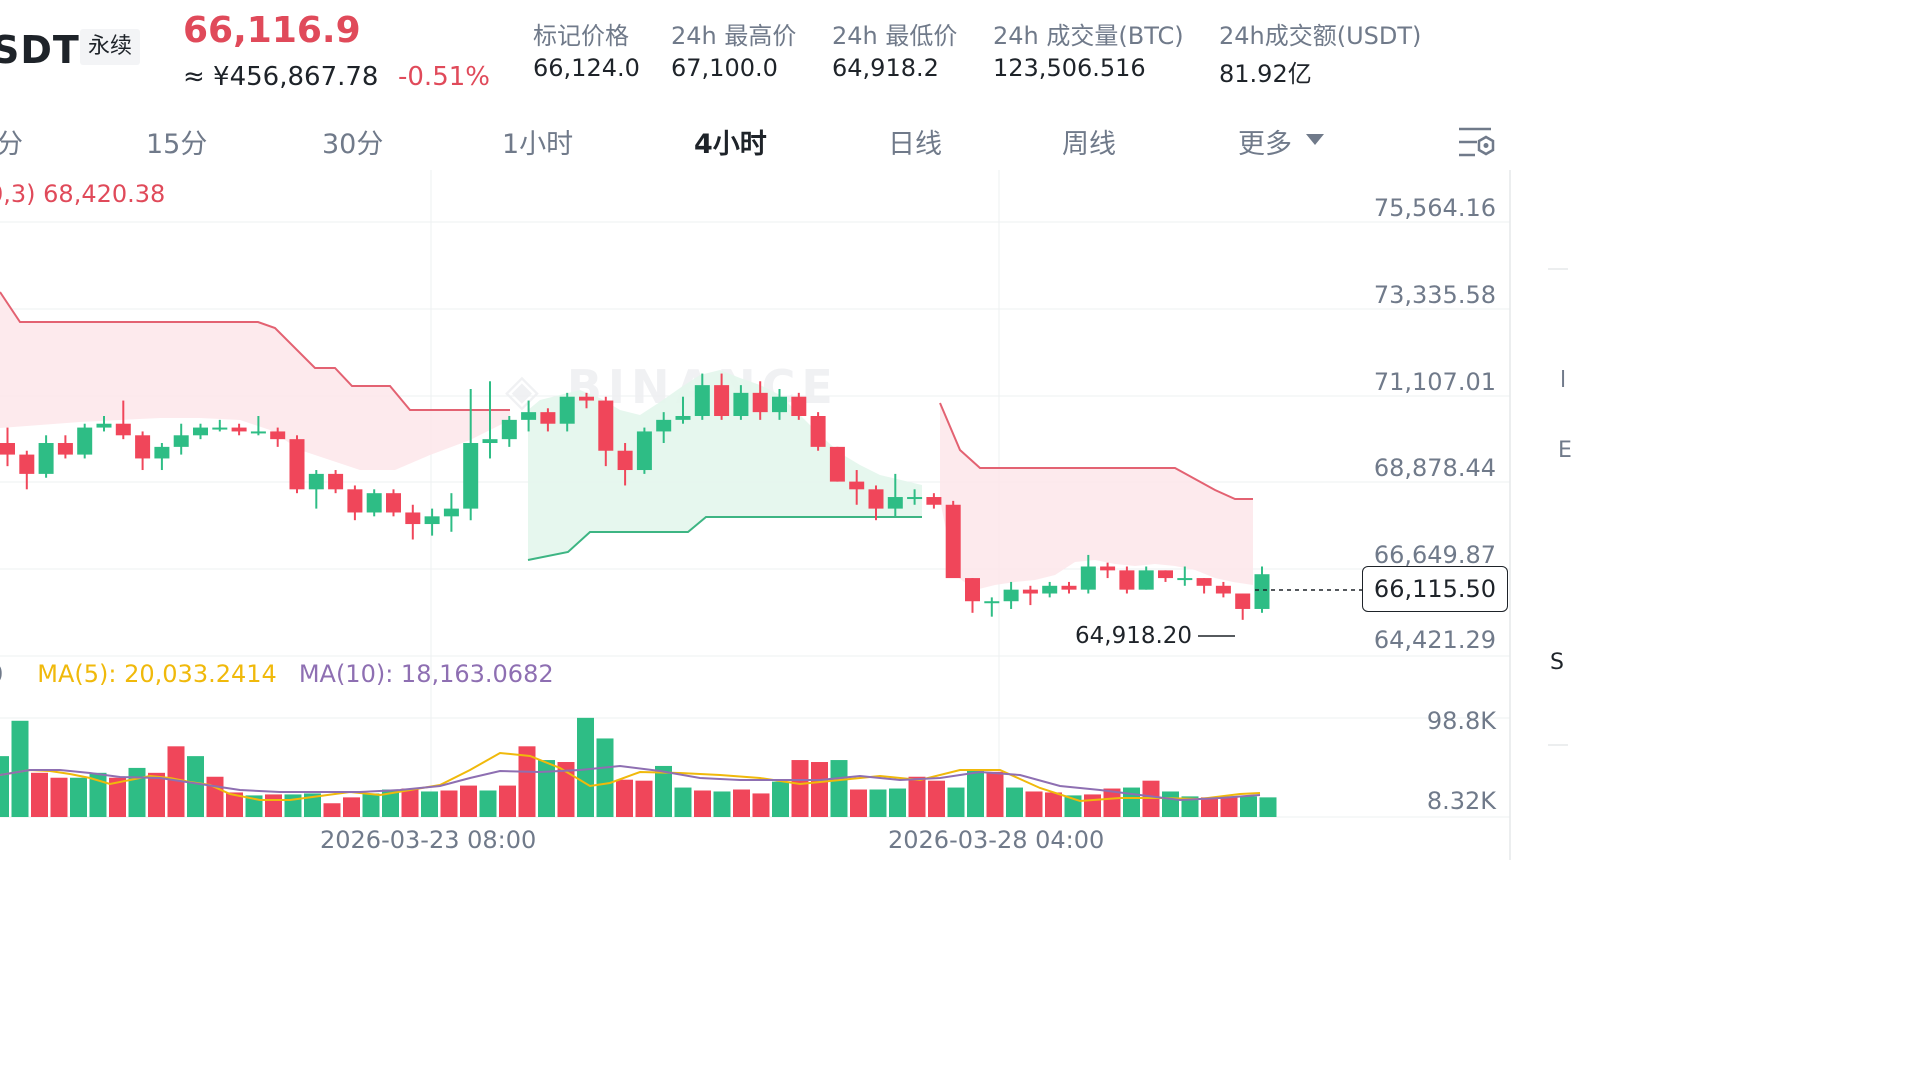  What do you see at coordinates (1265, 144) in the screenshot?
I see `tab-more: 更多` at bounding box center [1265, 144].